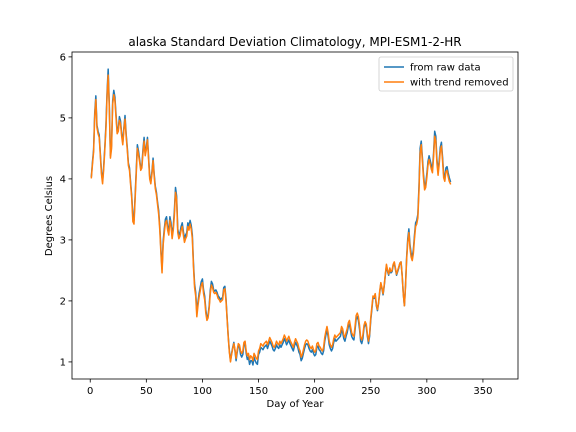 The image size is (576, 432). What do you see at coordinates (289, 388) in the screenshot?
I see `x-axis: 0 50 100 150 200 250 300 350` at bounding box center [289, 388].